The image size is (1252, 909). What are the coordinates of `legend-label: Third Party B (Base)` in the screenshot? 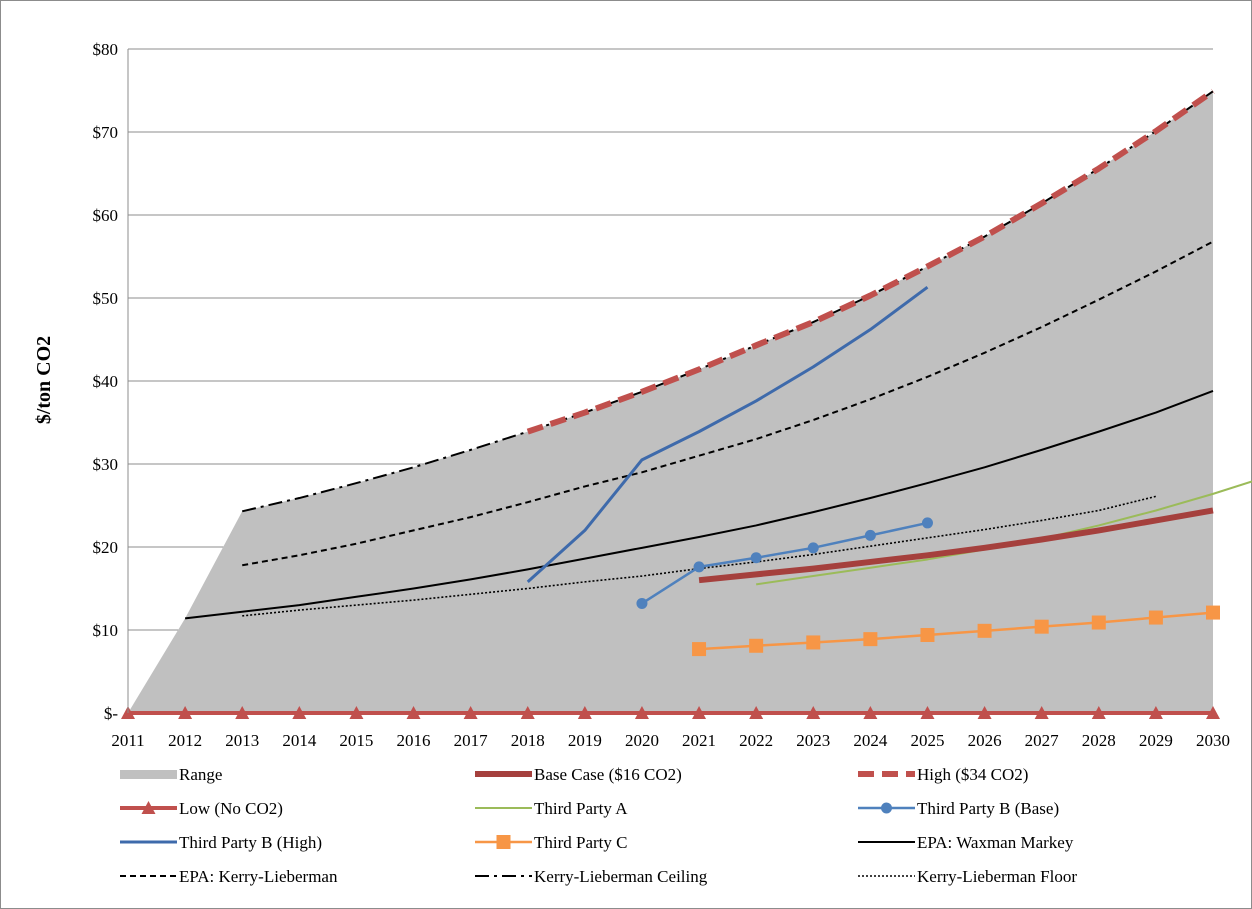 It's located at (988, 808).